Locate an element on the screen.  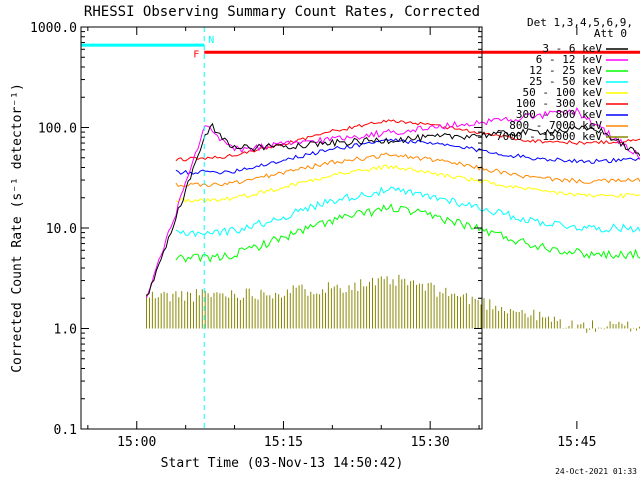
series-300-800-kev is located at coordinates (407, 156).